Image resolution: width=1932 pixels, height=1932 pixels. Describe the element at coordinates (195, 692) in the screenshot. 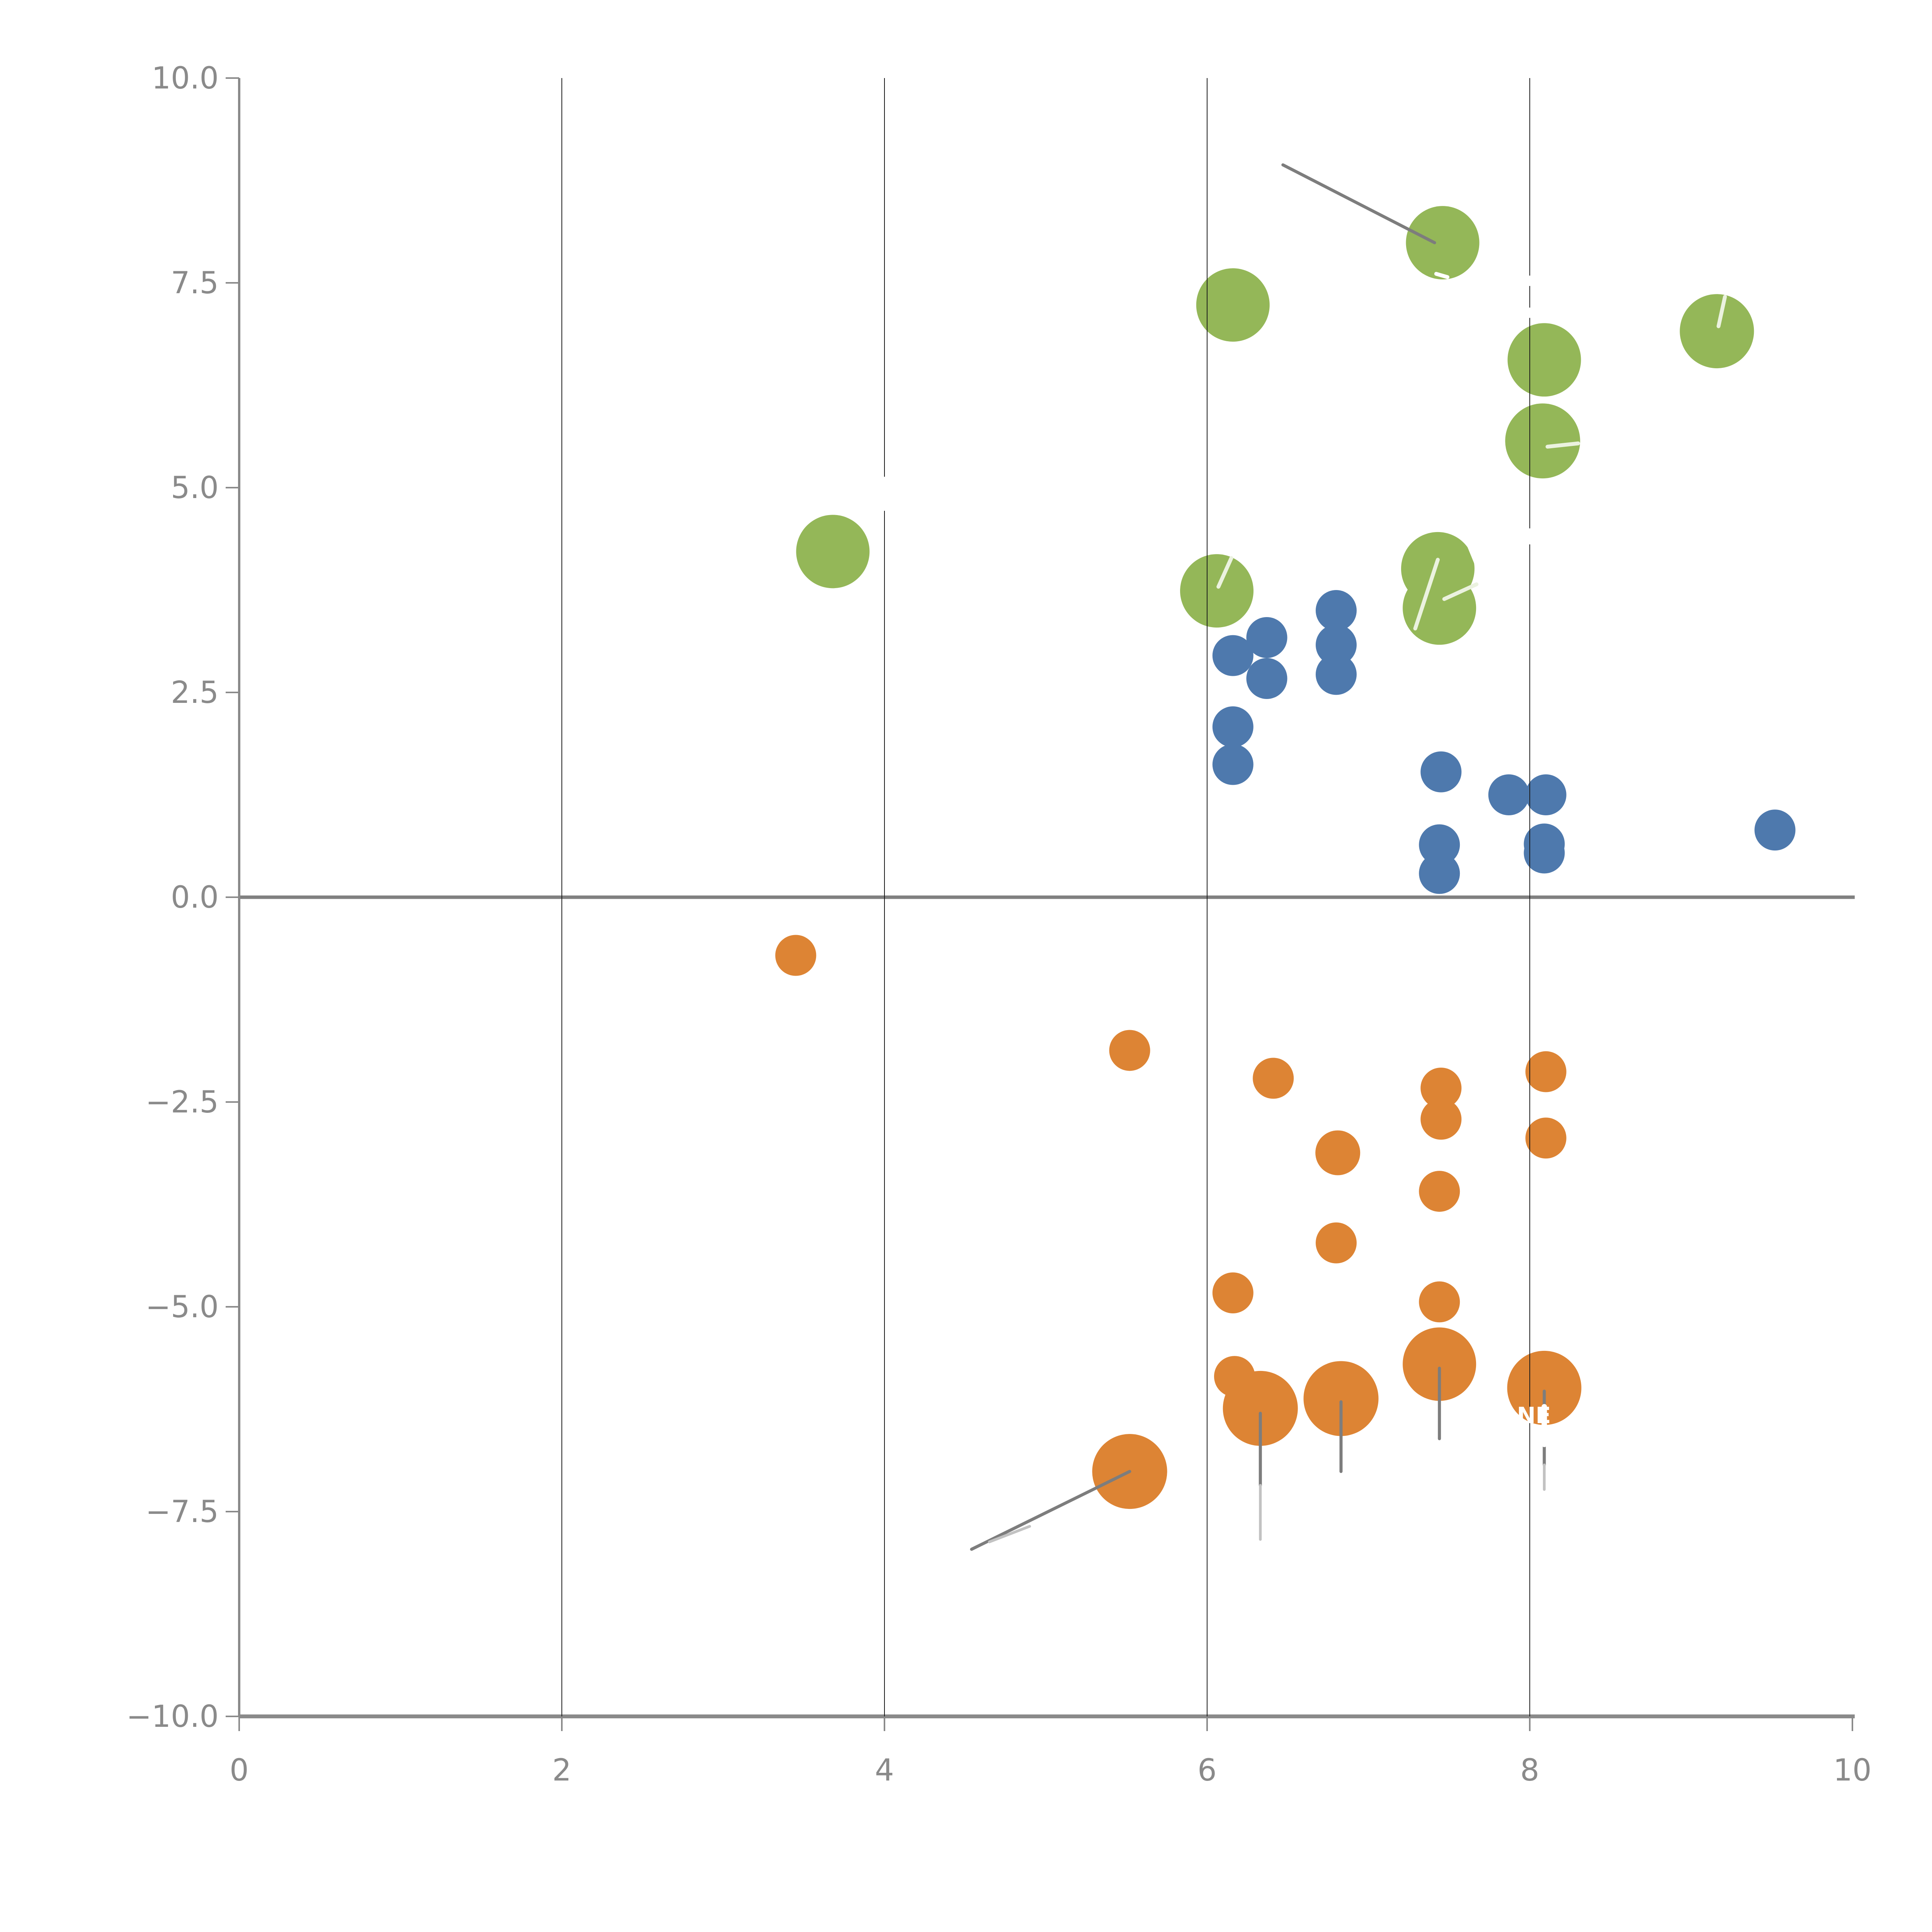

I see `y-tick-label: 2.5` at that location.